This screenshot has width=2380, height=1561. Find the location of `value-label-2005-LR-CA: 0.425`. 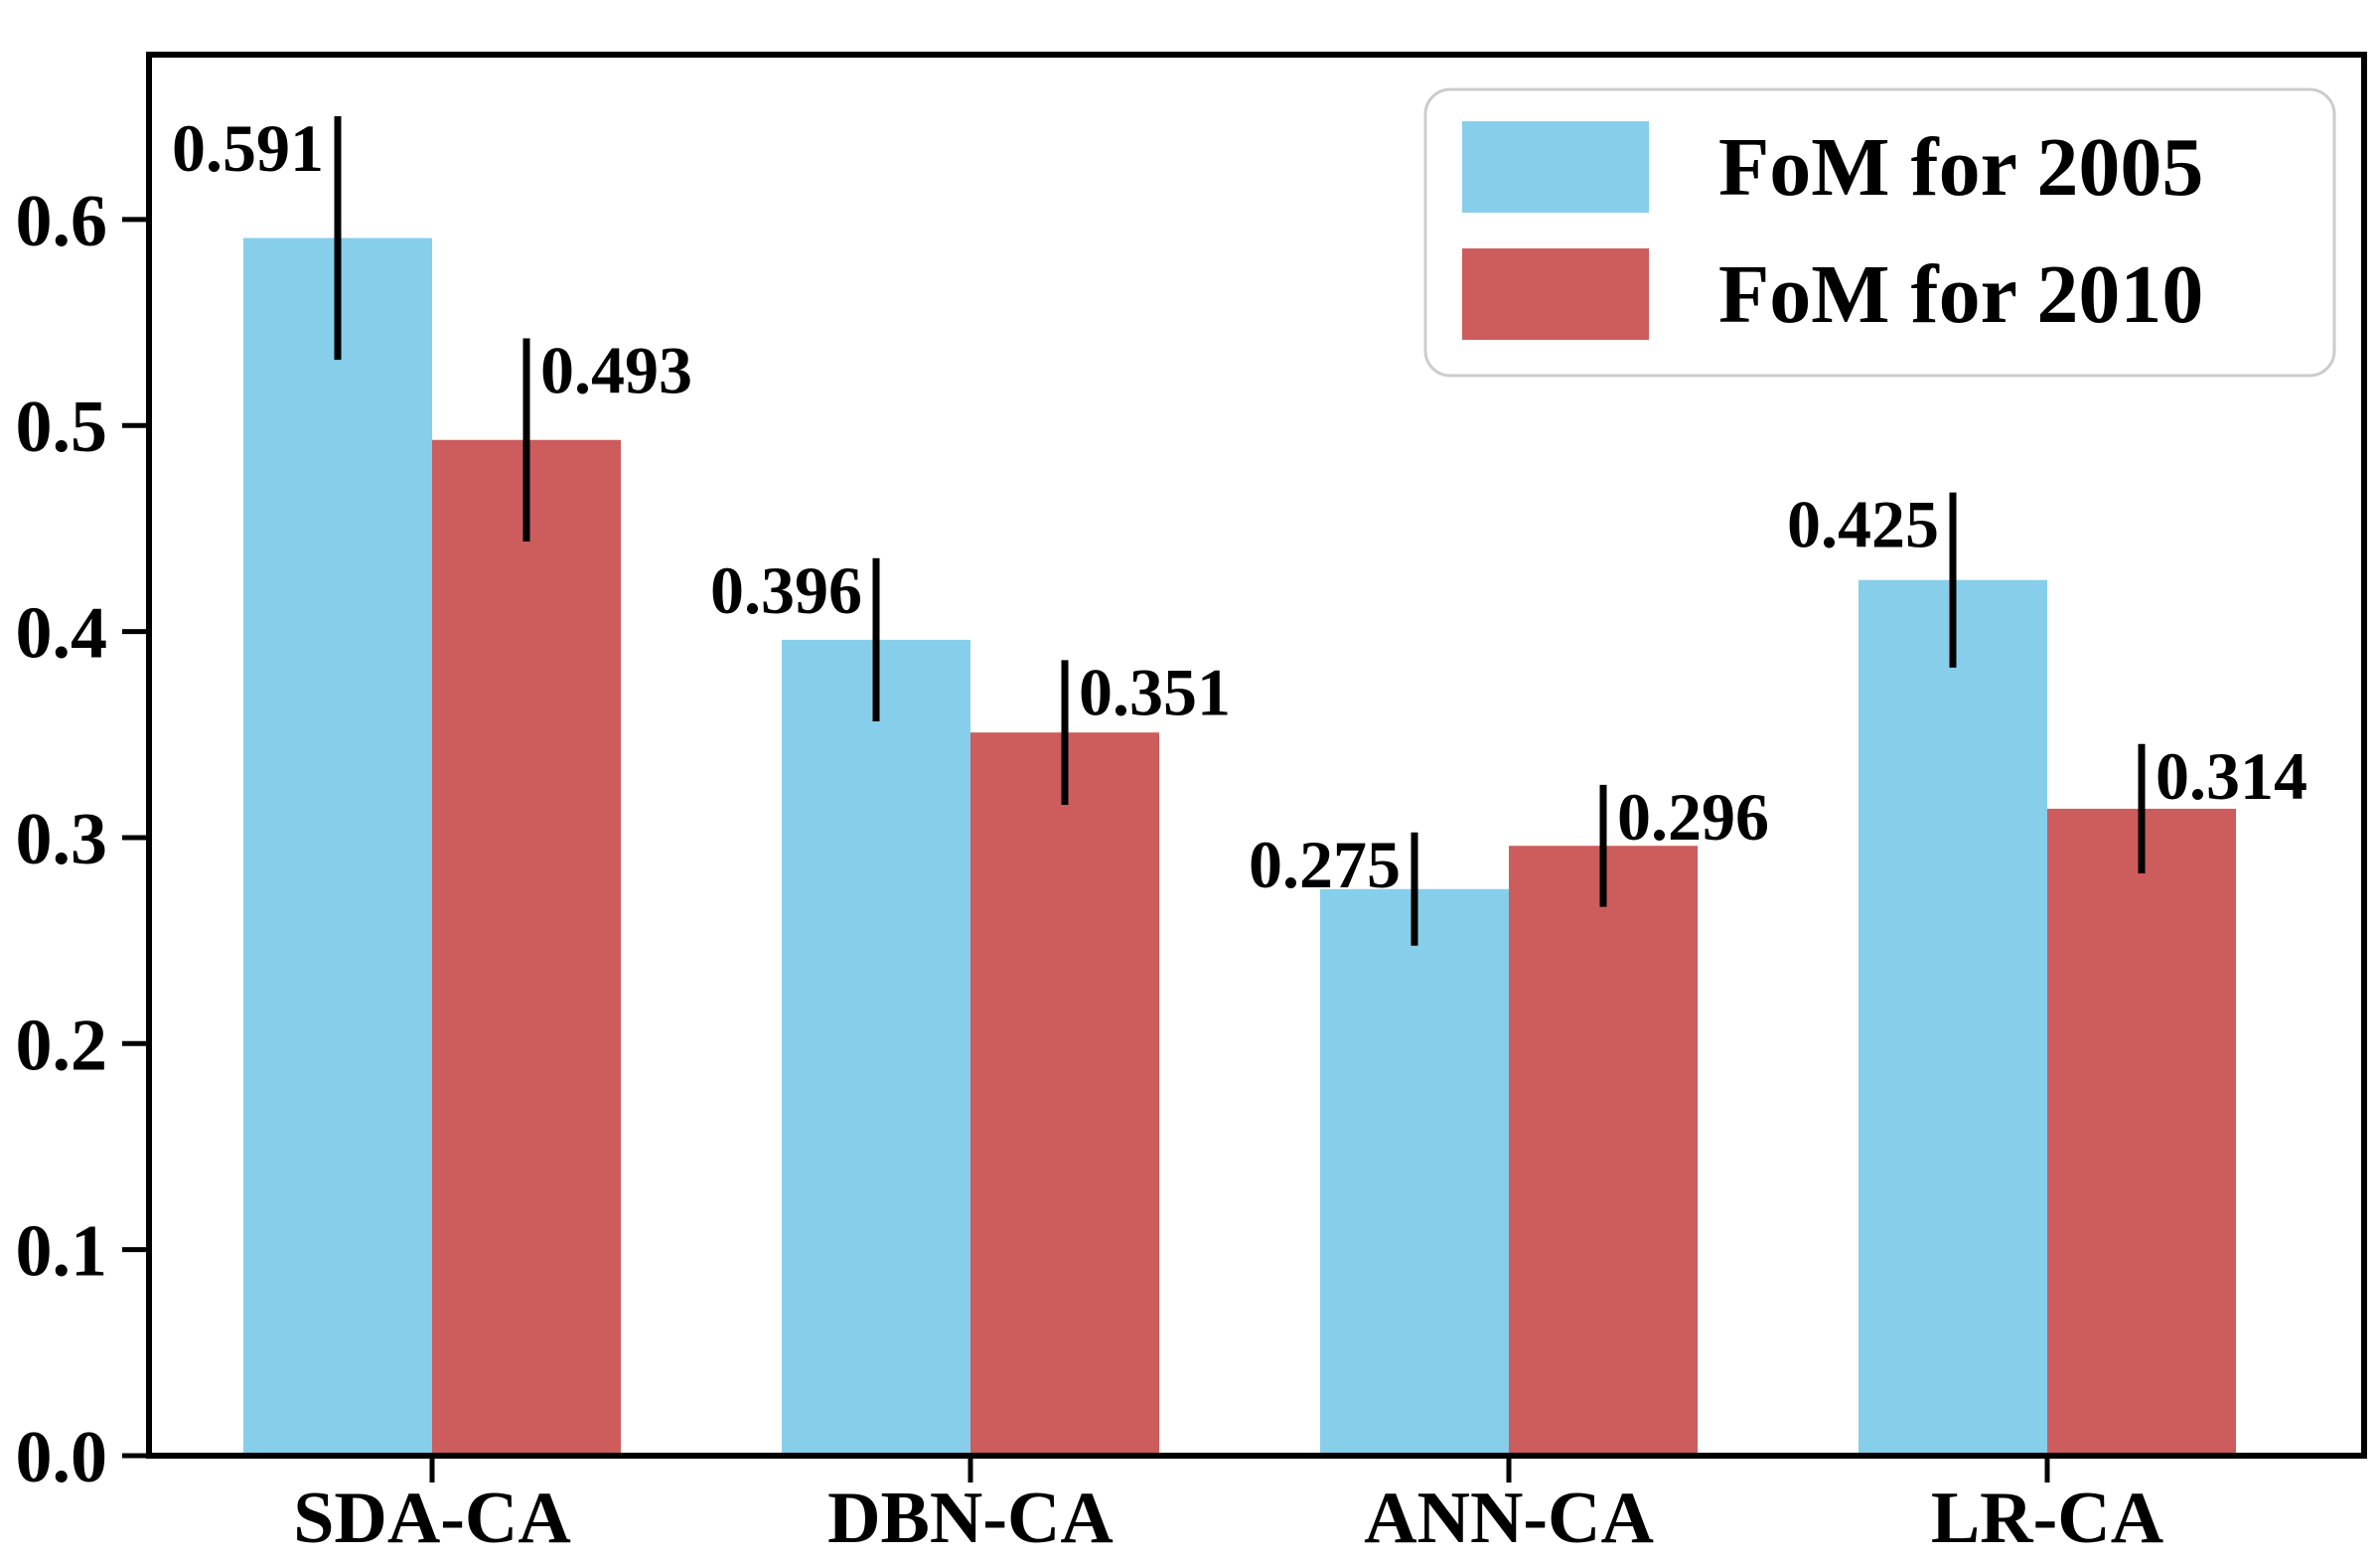

value-label-2005-LR-CA: 0.425 is located at coordinates (1863, 524).